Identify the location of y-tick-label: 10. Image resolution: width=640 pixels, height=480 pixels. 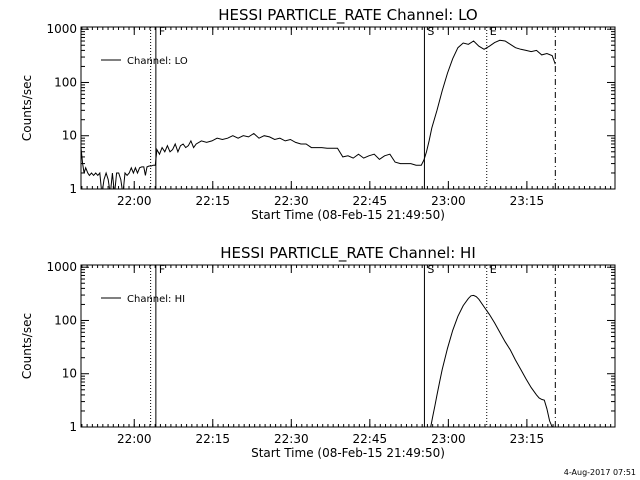
(69, 136).